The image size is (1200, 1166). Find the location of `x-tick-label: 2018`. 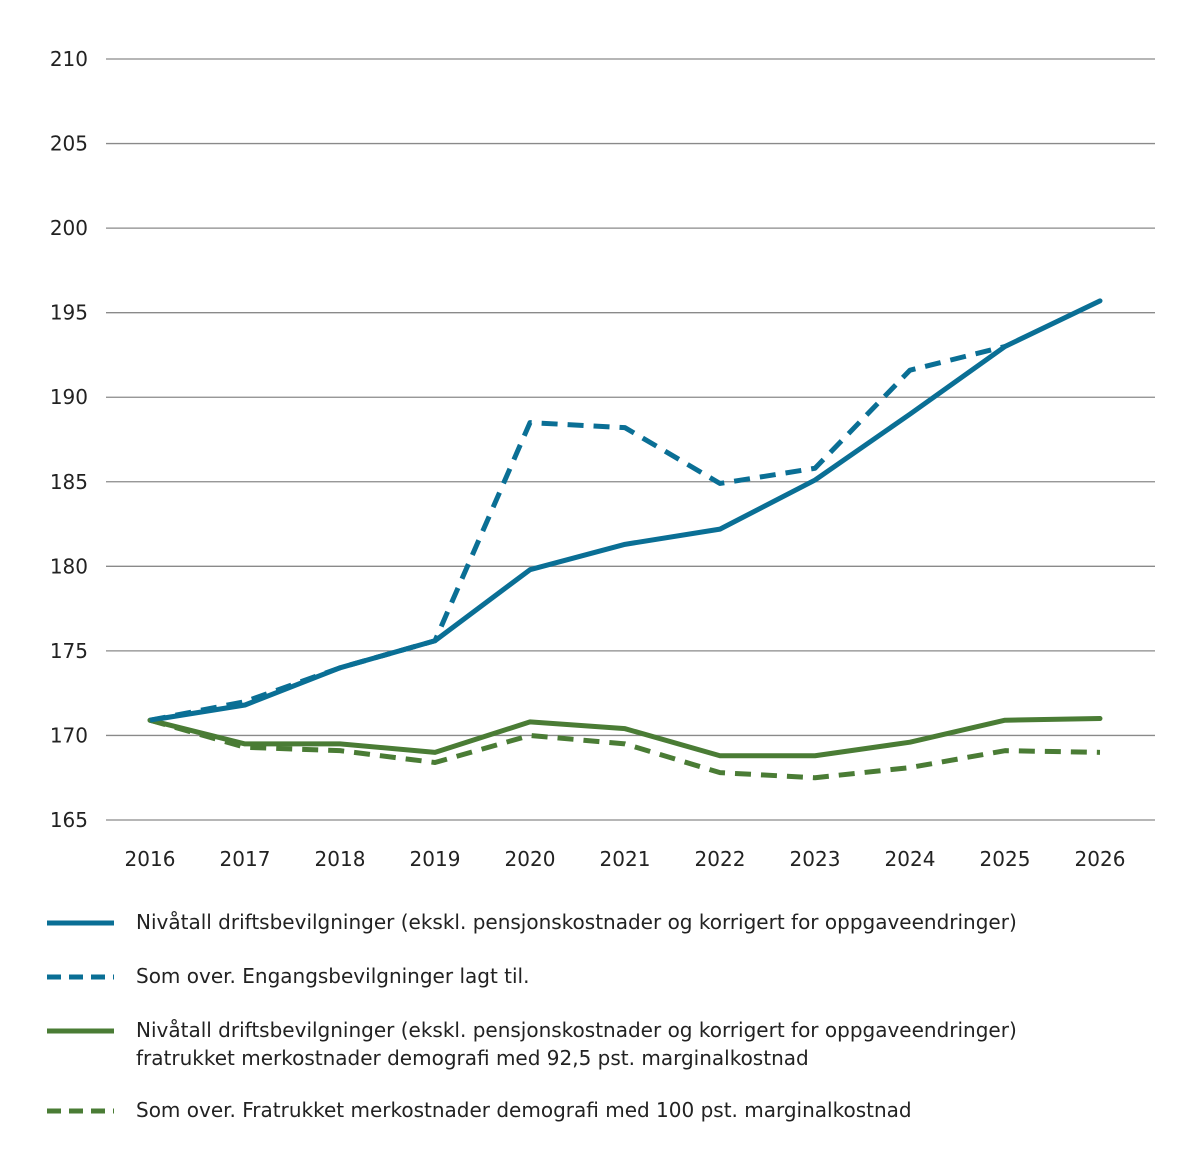

x-tick-label: 2018 is located at coordinates (340, 859).